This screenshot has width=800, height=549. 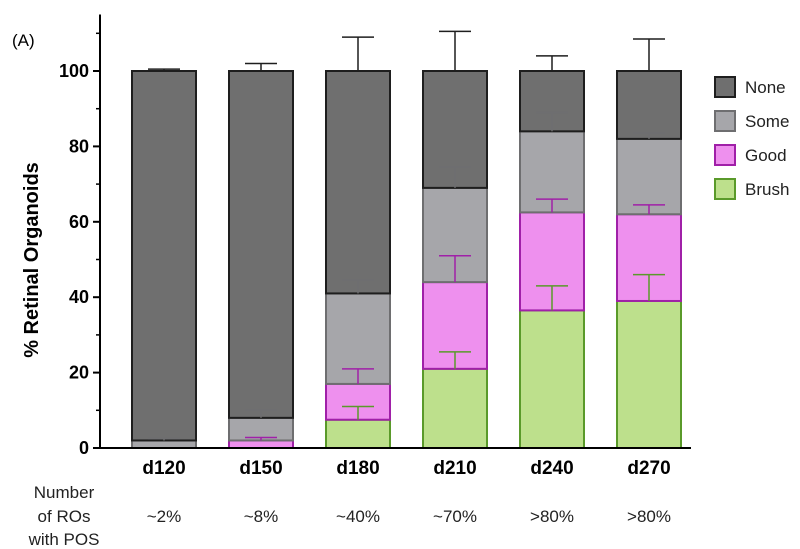 I want to click on bar-d240-brush, so click(x=552, y=379).